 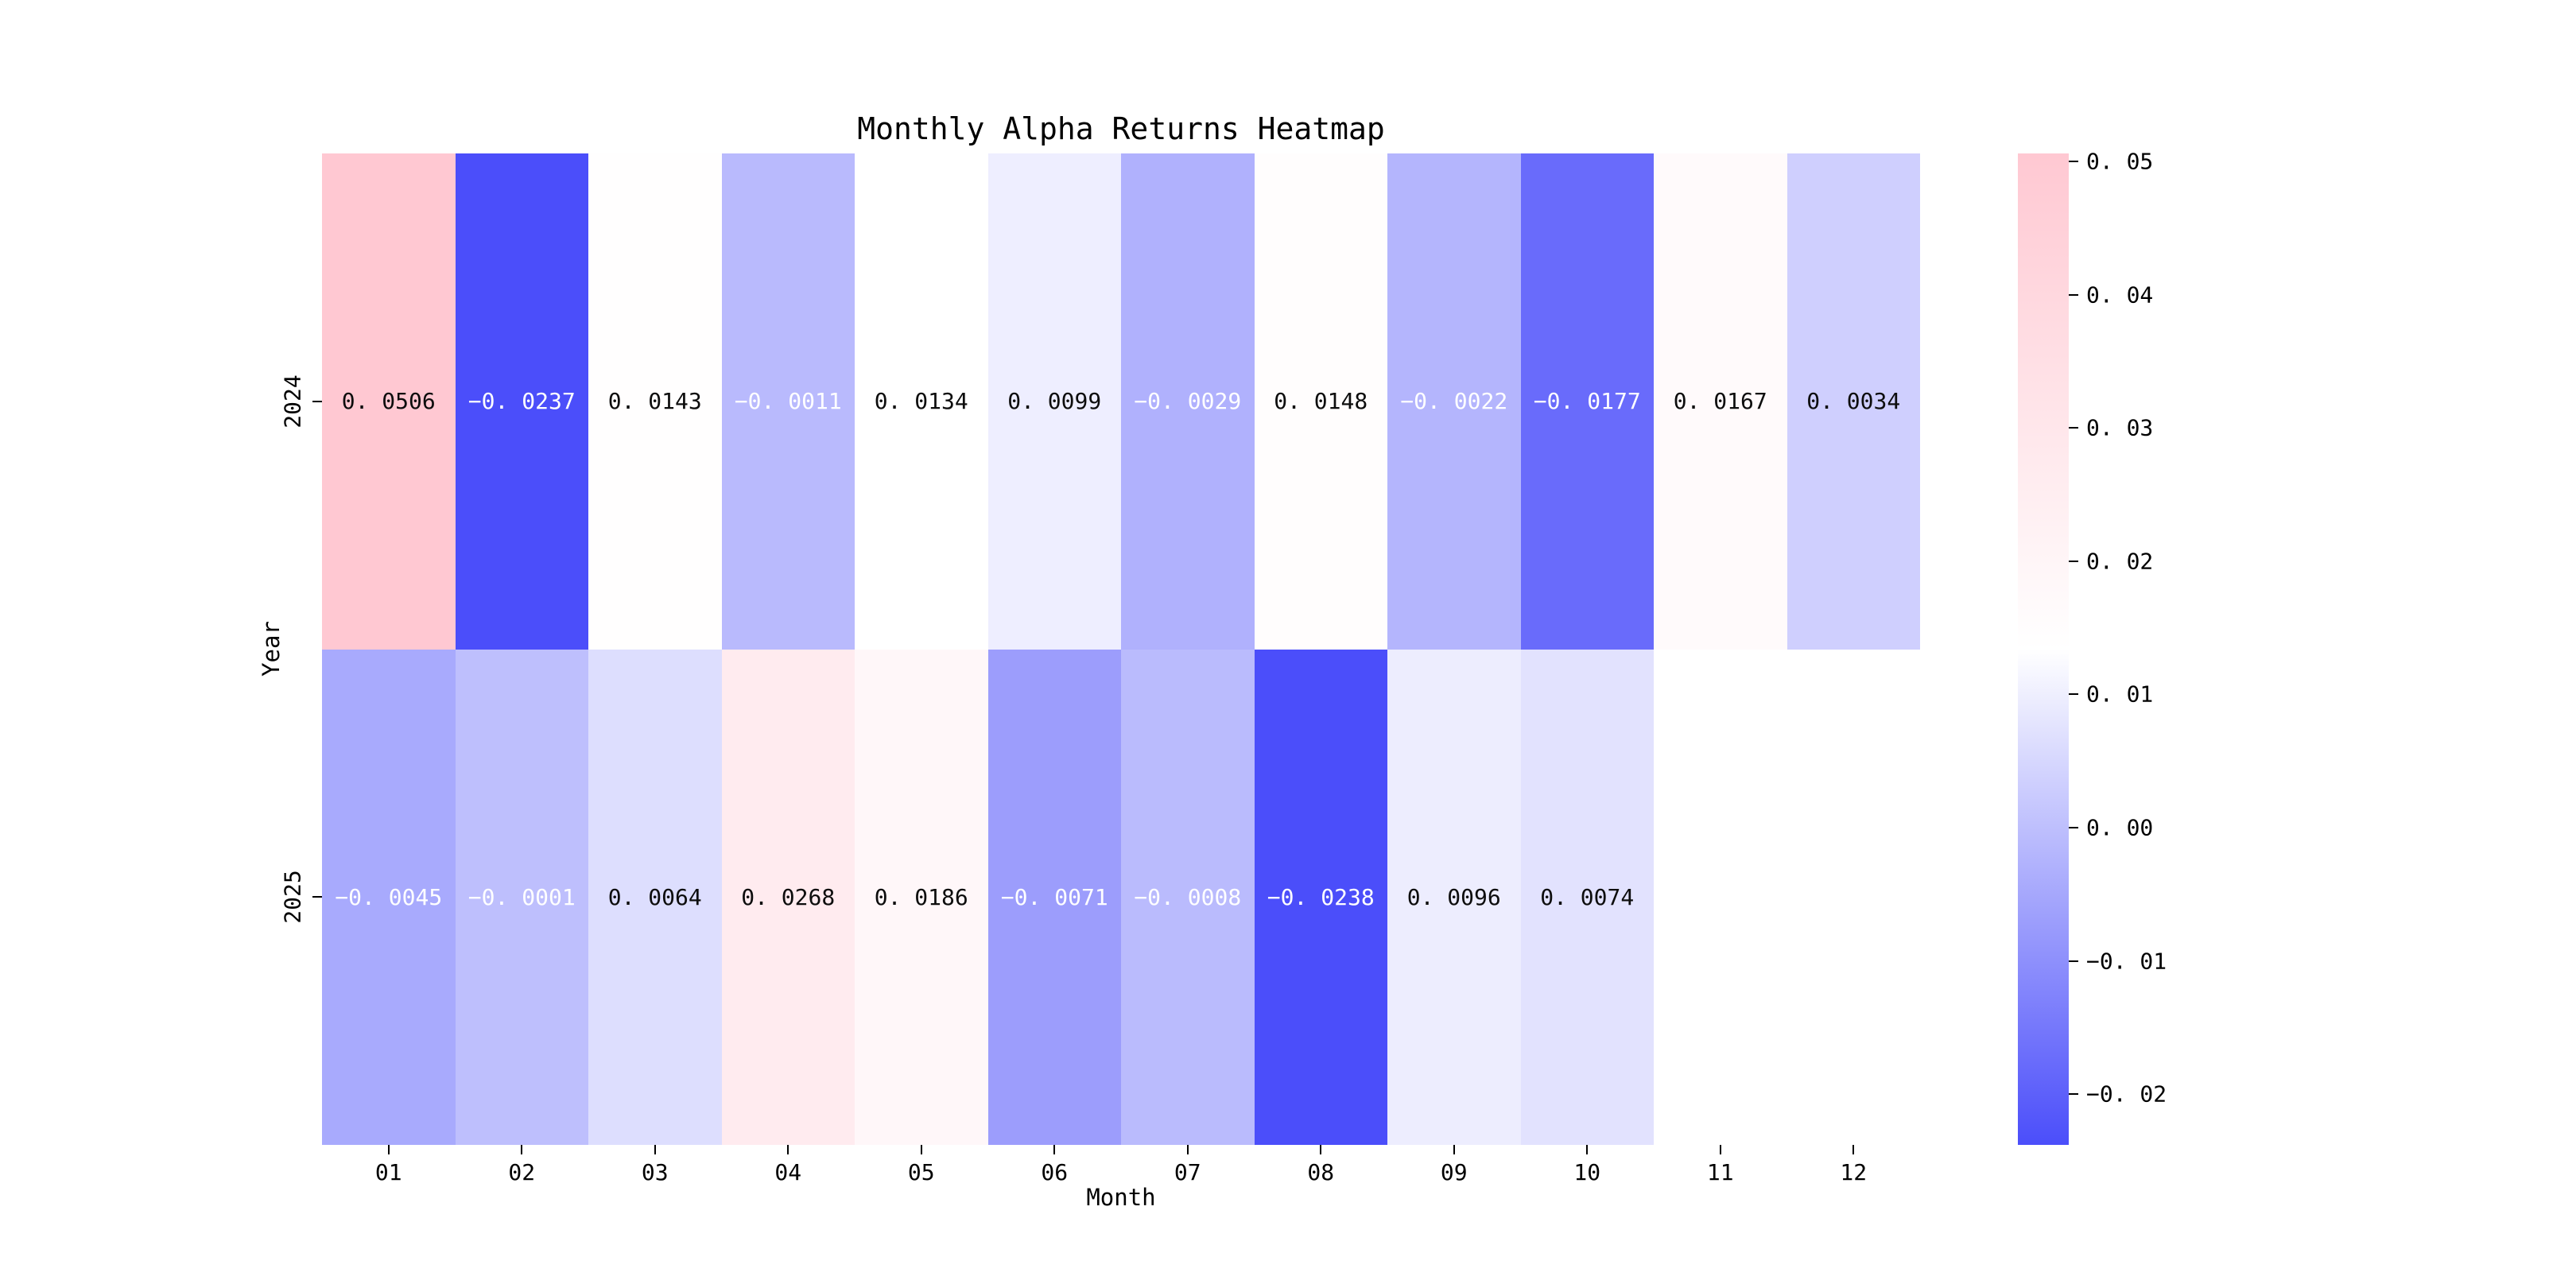 What do you see at coordinates (788, 402) in the screenshot?
I see `heatmap-cell: −0. 0011` at bounding box center [788, 402].